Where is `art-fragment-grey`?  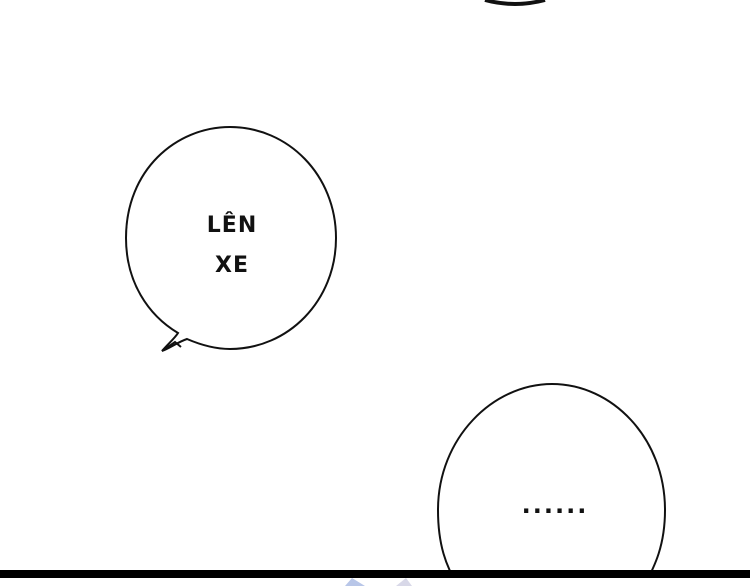 art-fragment-grey is located at coordinates (404, 582).